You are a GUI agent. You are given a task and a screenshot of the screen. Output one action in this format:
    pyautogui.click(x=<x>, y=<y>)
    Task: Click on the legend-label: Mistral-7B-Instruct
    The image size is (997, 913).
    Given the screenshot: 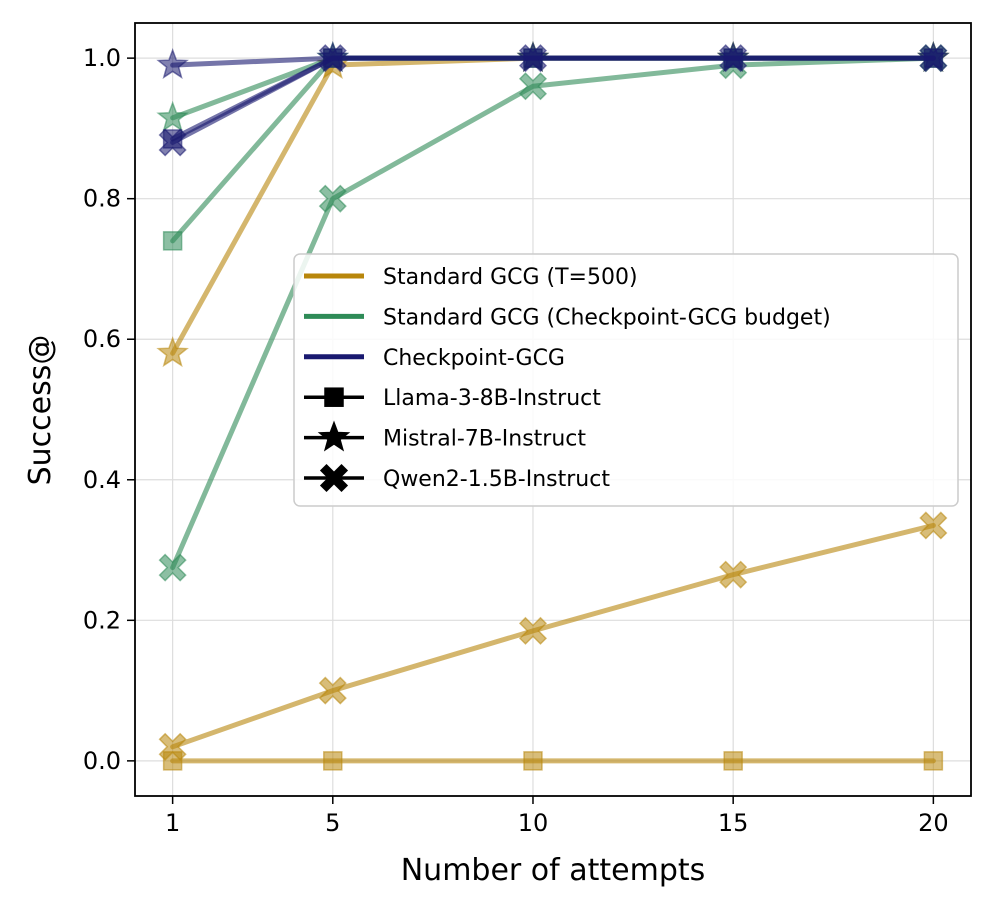 What is the action you would take?
    pyautogui.click(x=484, y=439)
    